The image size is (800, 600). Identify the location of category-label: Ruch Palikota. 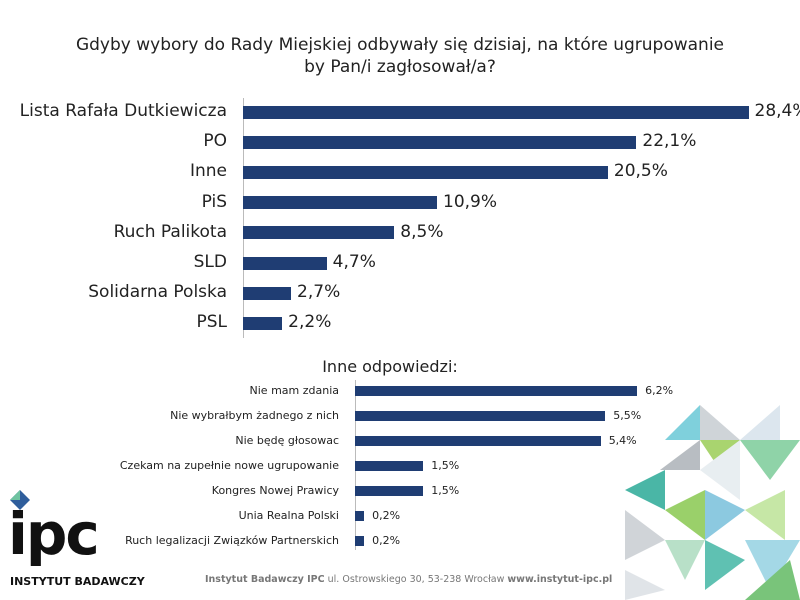
(170, 231).